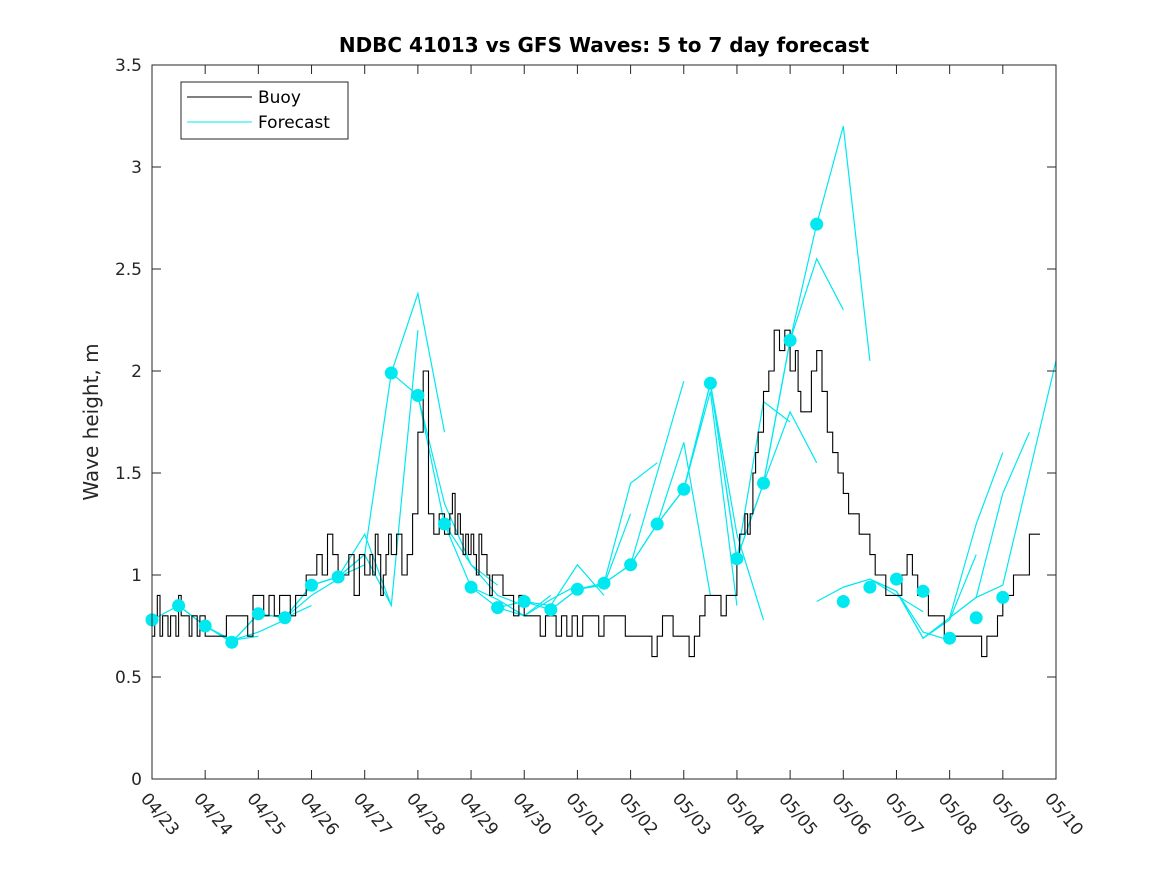  I want to click on x-tick-label: 05/06, so click(850, 814).